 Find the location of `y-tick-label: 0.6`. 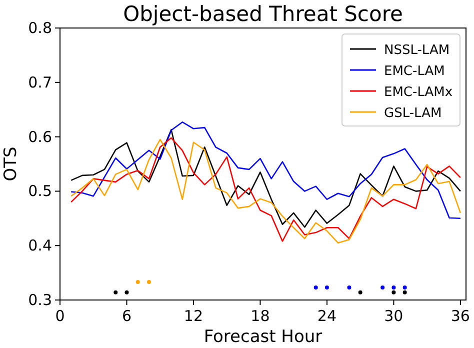

y-tick-label: 0.6 is located at coordinates (40, 137).